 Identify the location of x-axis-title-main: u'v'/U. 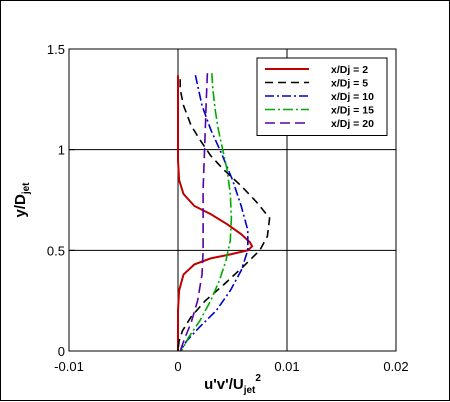
(224, 384).